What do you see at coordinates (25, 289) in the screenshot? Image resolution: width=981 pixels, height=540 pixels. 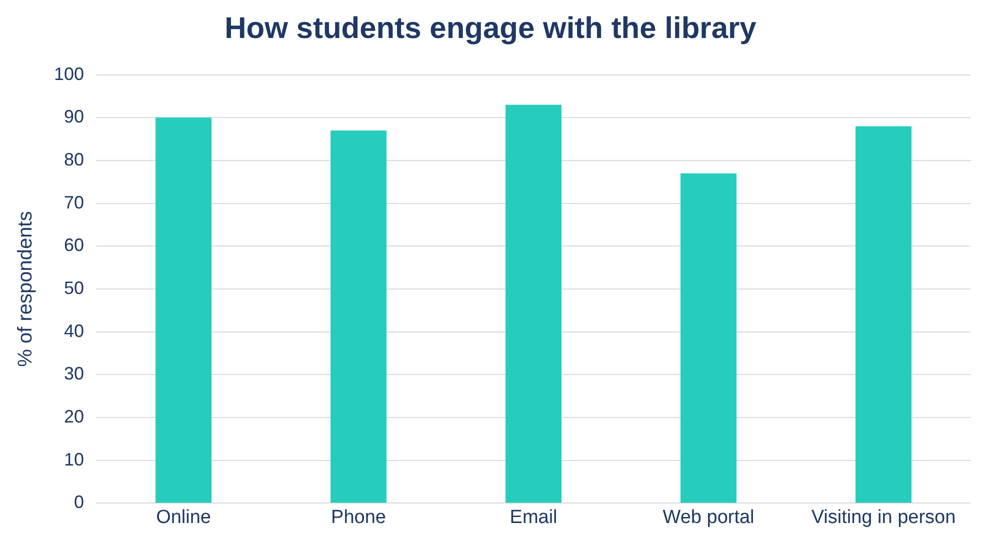 I see `y-axis-title: % of respondents` at bounding box center [25, 289].